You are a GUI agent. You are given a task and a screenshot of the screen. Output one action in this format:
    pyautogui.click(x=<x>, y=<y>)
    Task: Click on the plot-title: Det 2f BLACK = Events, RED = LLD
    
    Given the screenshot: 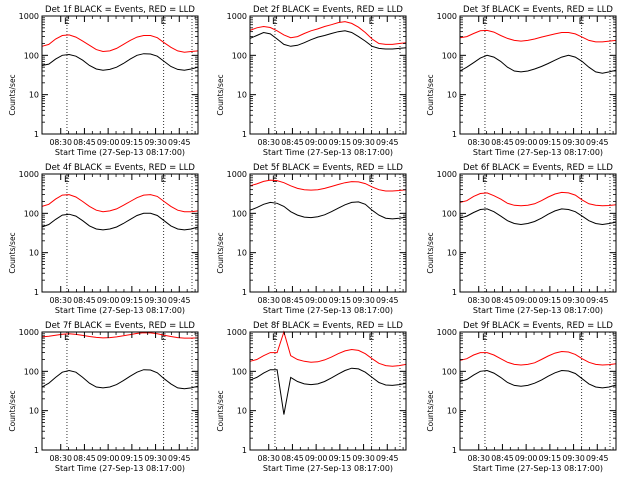 What is the action you would take?
    pyautogui.click(x=328, y=10)
    